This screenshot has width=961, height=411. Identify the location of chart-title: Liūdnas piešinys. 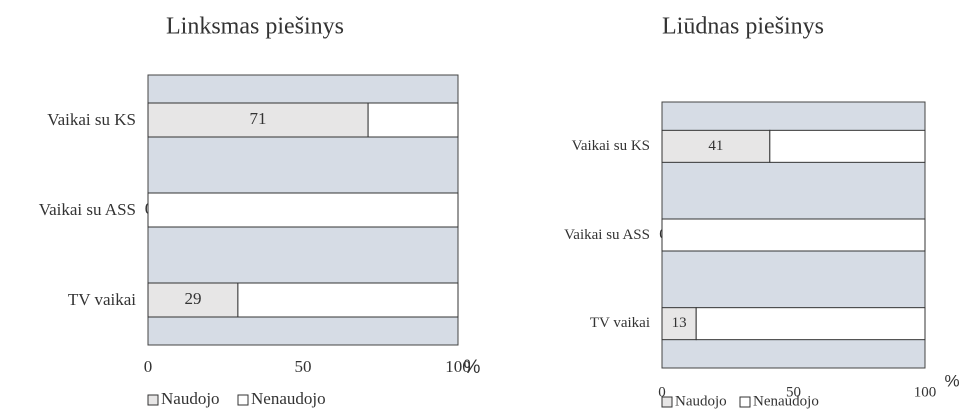
(743, 27).